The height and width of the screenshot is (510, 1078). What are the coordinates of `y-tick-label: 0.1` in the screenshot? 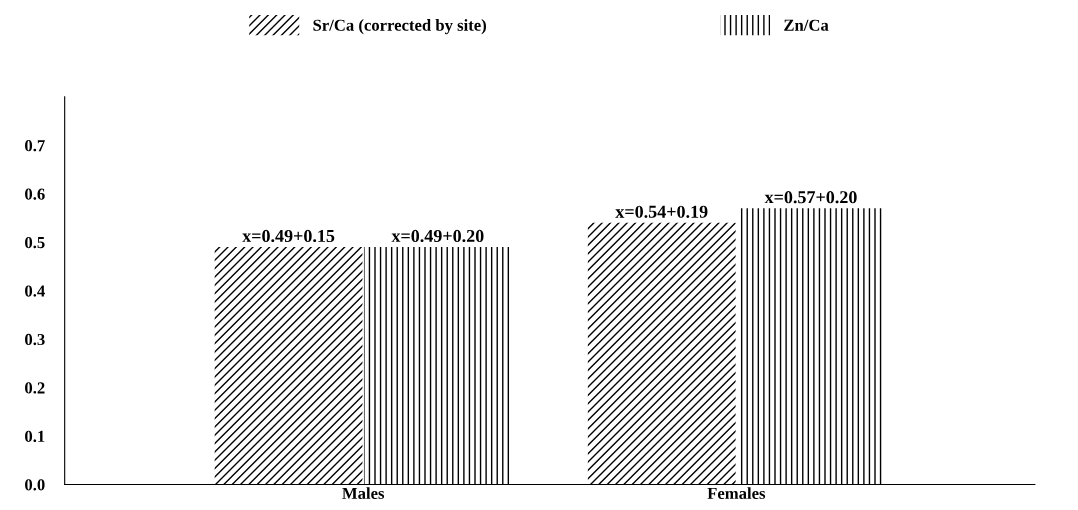 It's located at (35, 436).